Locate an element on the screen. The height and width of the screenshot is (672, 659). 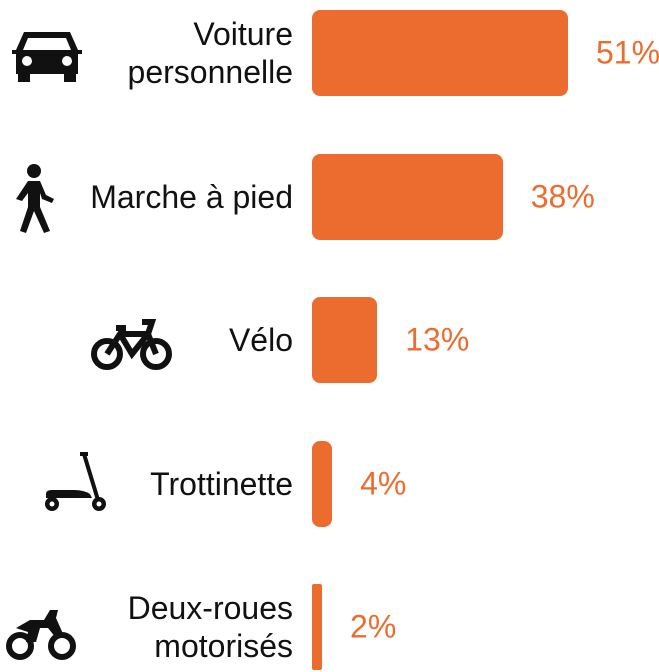
category-label: Marche à pied is located at coordinates (191, 196).